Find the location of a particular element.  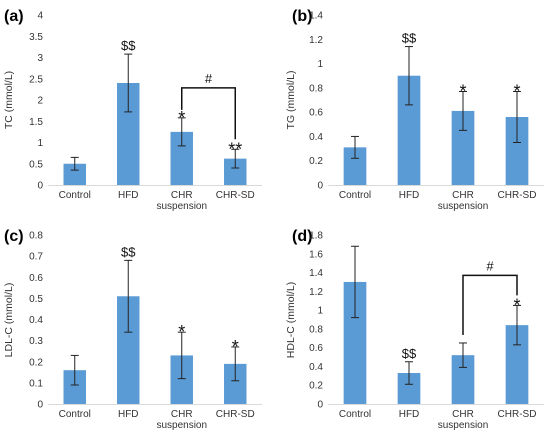

y-axis-title: TC (mmol/L) is located at coordinates (9, 100).